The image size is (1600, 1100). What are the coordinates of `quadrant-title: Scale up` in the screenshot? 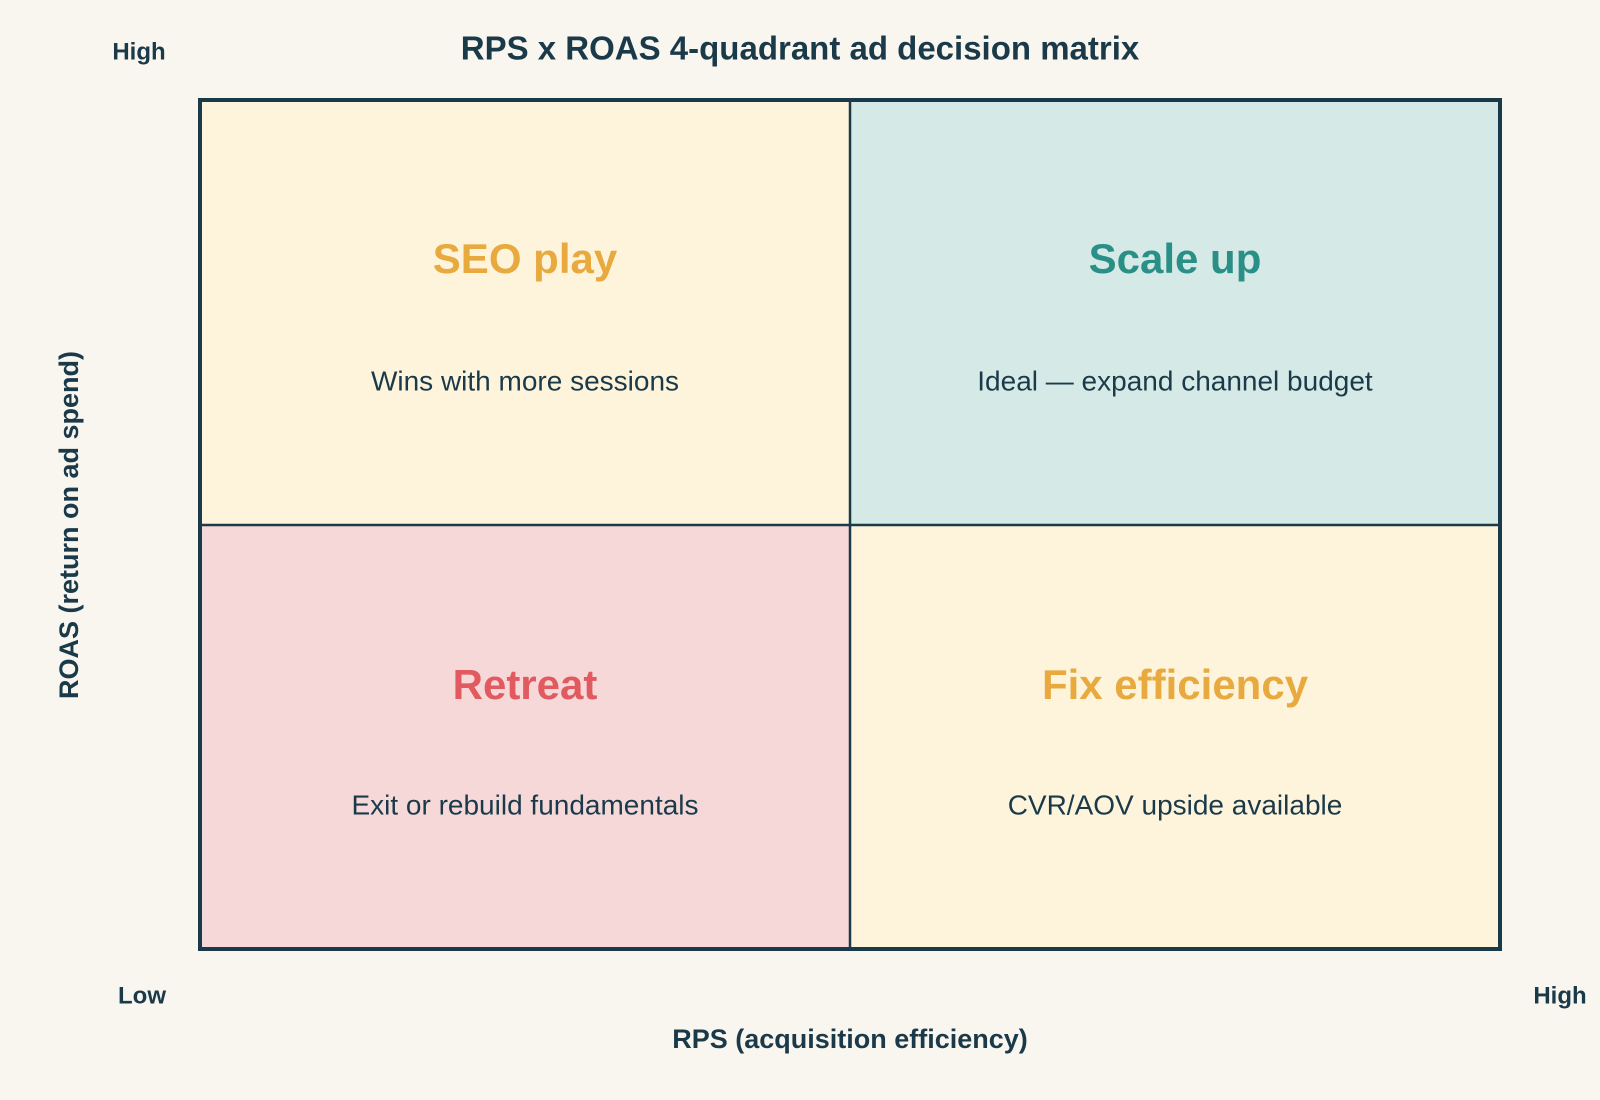 It's located at (1175, 258).